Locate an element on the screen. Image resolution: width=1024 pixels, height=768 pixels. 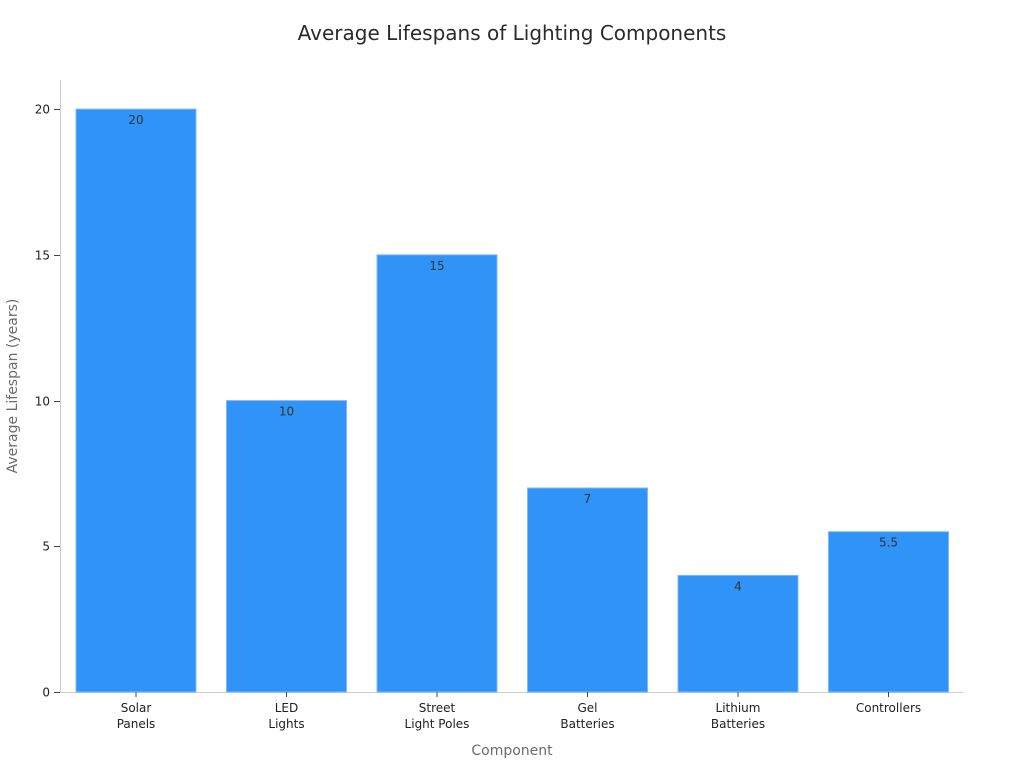
data-label: 4 is located at coordinates (738, 586).